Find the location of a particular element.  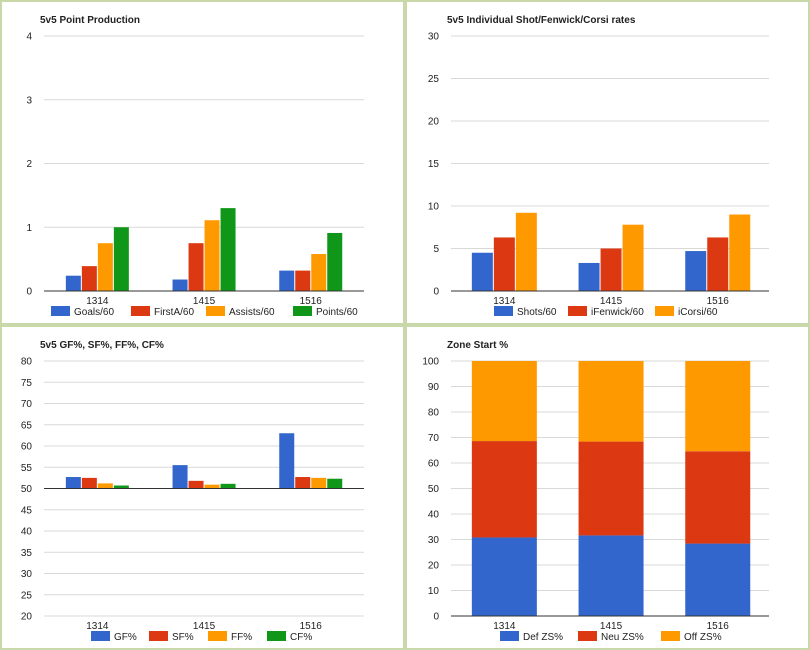

chart-title: 5v5 GF%, SF%, FF%, CF% is located at coordinates (102, 345).